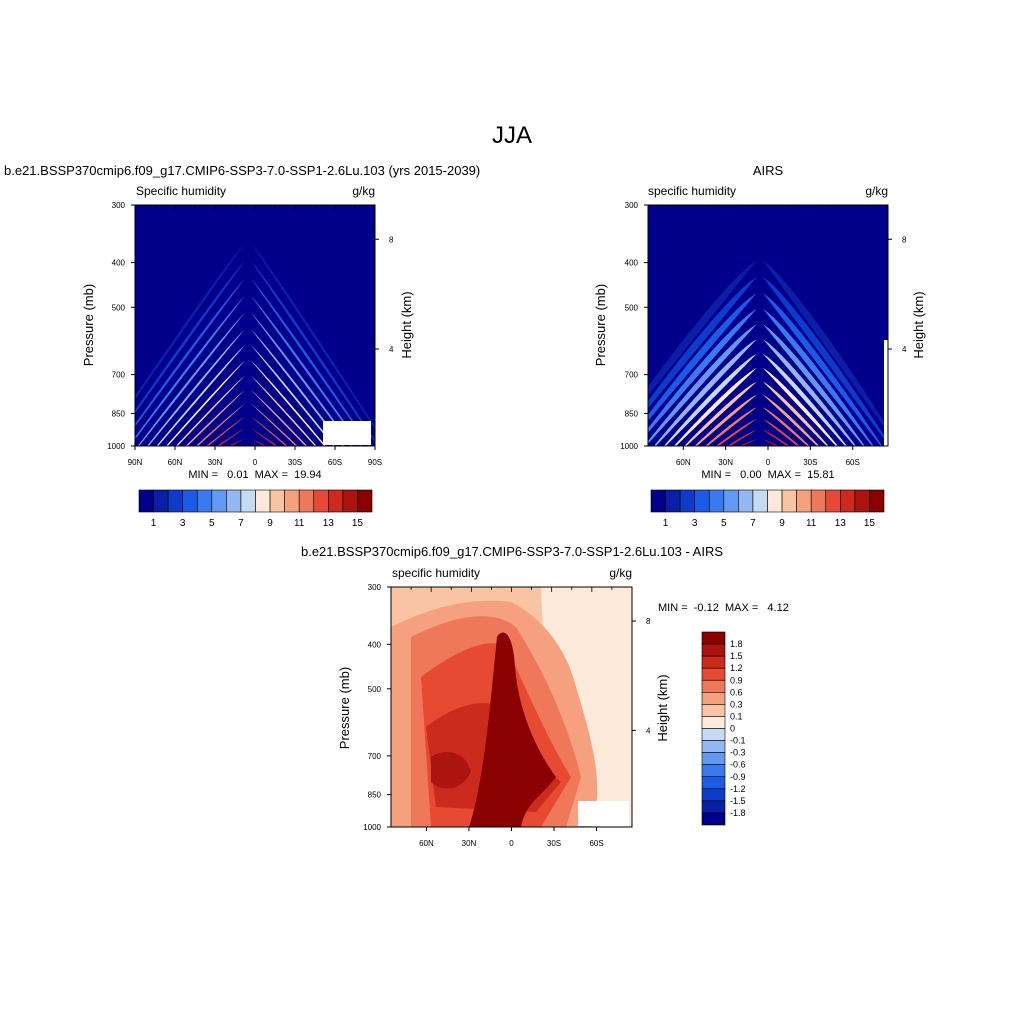 Image resolution: width=1024 pixels, height=1024 pixels. What do you see at coordinates (363, 191) in the screenshot?
I see `panel-model-units: g/kg` at bounding box center [363, 191].